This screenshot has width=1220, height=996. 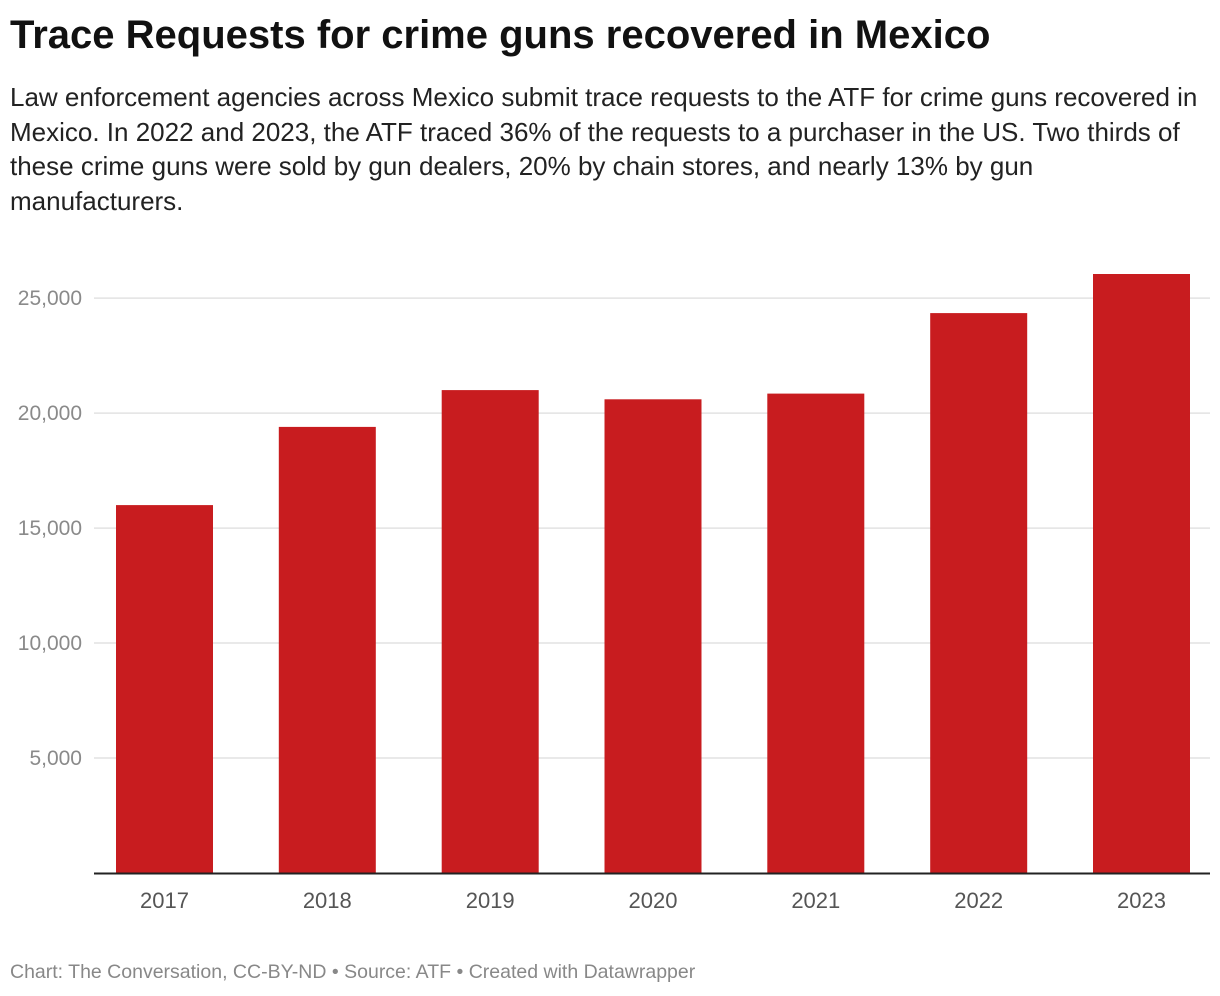 I want to click on x-tick-label: 2021, so click(x=815, y=900).